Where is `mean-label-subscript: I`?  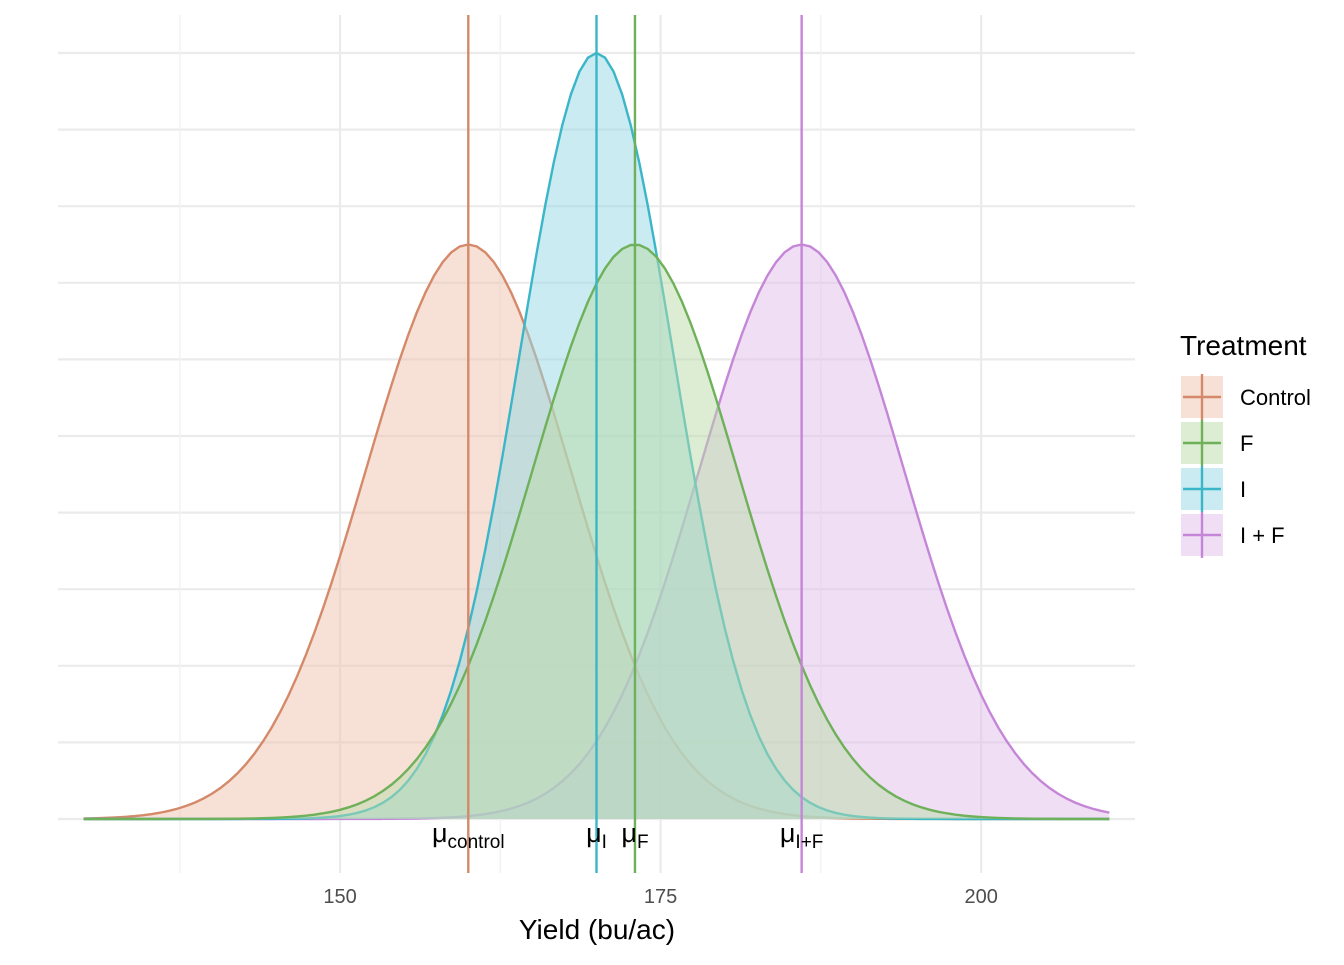
mean-label-subscript: I is located at coordinates (604, 842).